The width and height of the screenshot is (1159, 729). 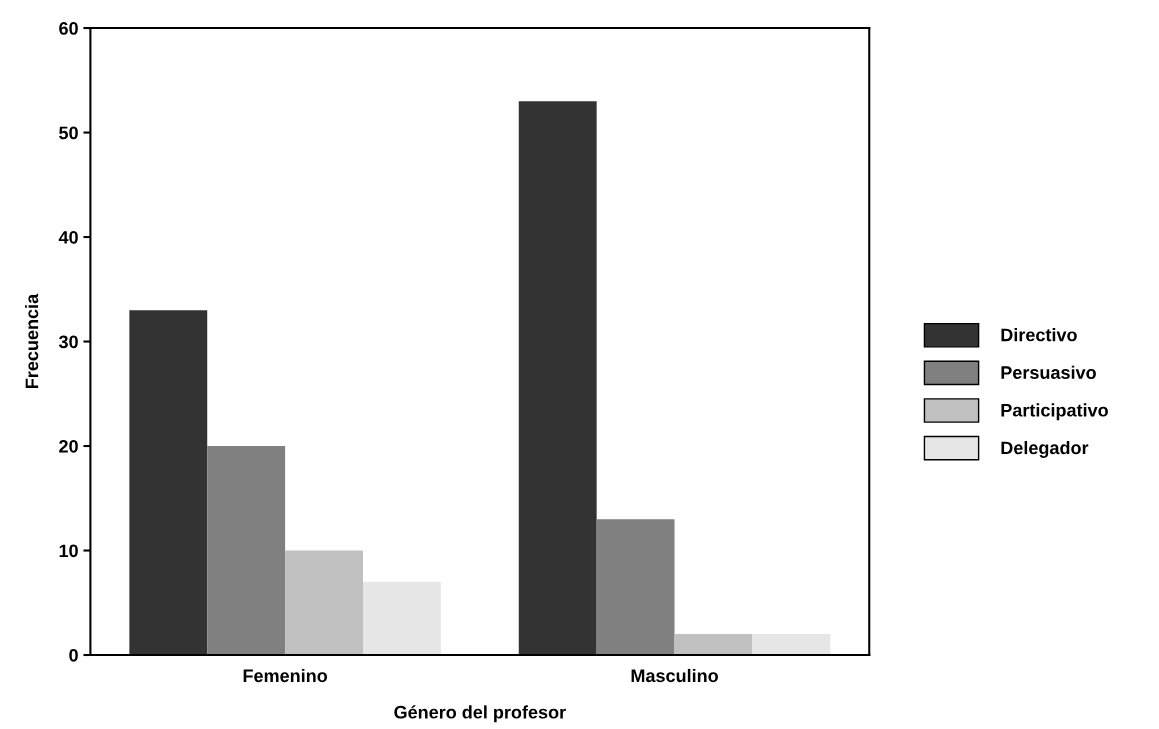 I want to click on x-tick-label: Femenino, so click(x=285, y=675).